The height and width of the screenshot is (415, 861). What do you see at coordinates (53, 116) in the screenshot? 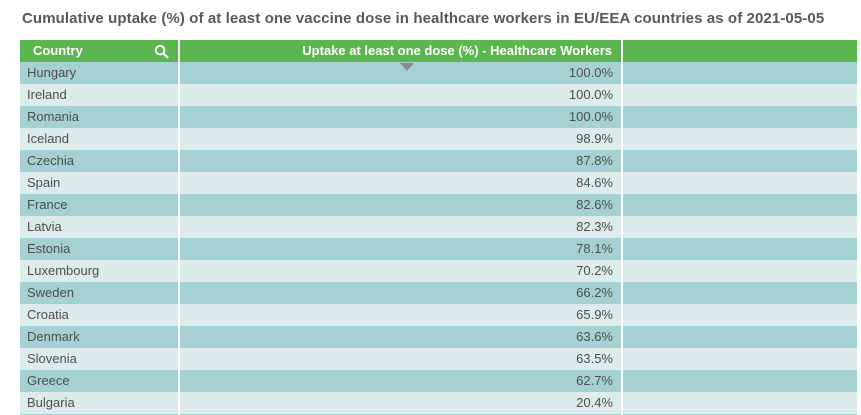
I see `country-cell: Romania` at bounding box center [53, 116].